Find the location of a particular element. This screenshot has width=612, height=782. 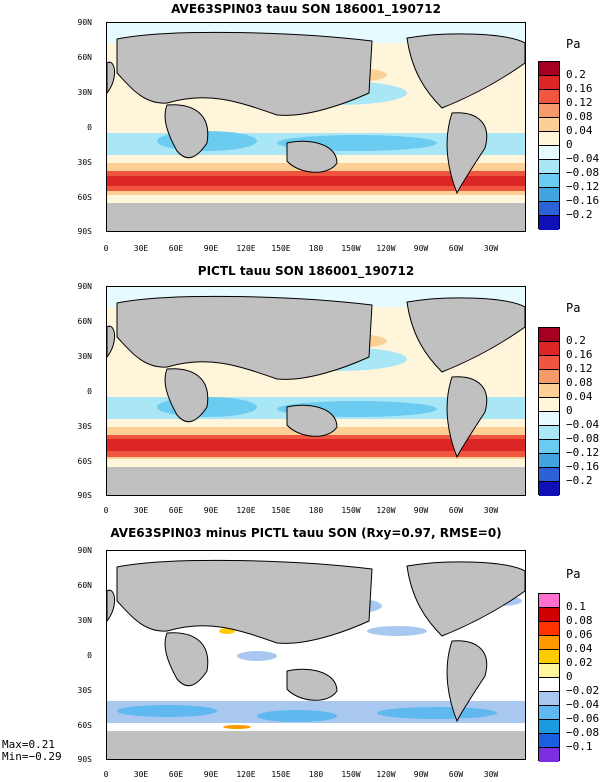

colorbar-tick-label: 0.04 is located at coordinates (579, 130).